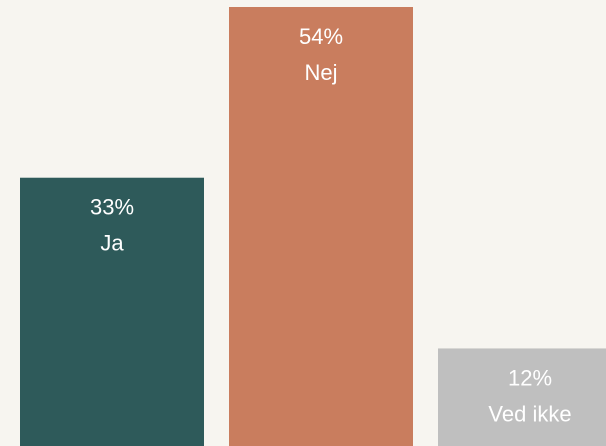 The width and height of the screenshot is (606, 446). Describe the element at coordinates (522, 397) in the screenshot. I see `bar` at that location.